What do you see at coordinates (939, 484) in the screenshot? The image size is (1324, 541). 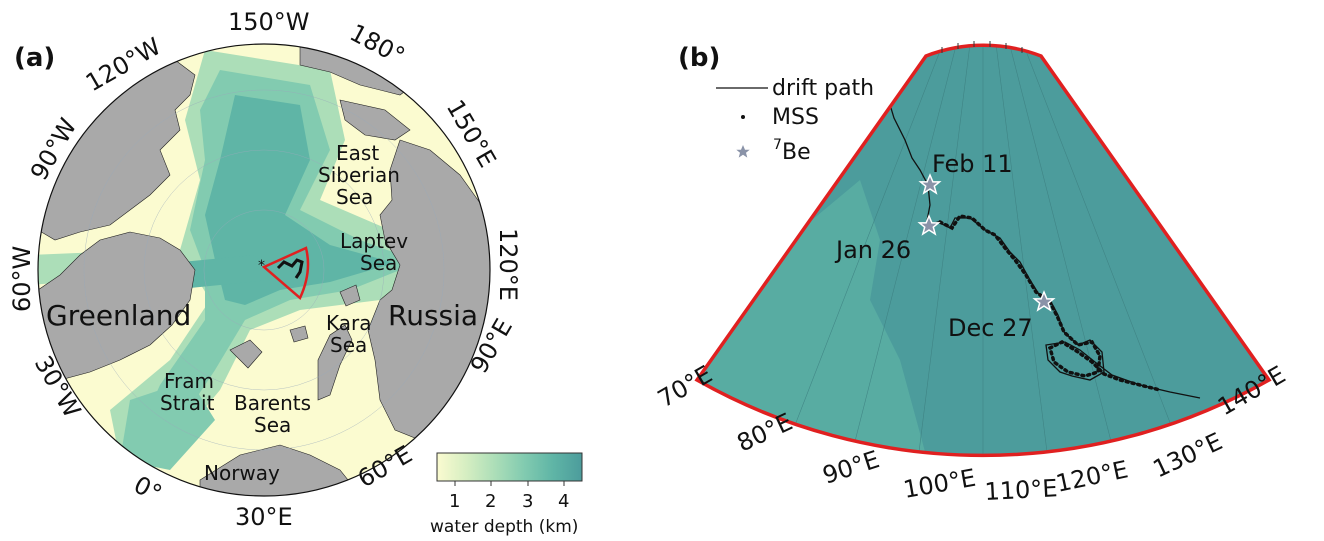 I see `lon-label-100e: 100°E` at bounding box center [939, 484].